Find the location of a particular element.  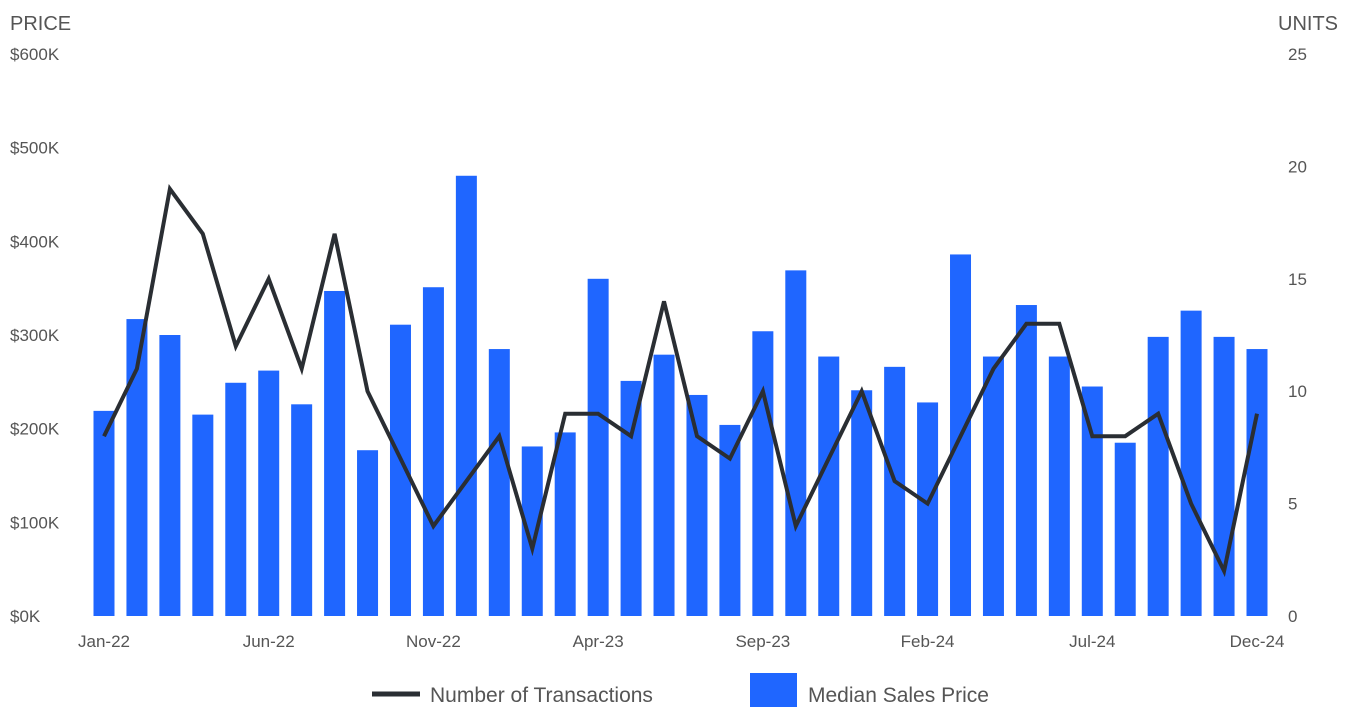

left-axis: $0K $100K $200K $300K $400K $500K $600K is located at coordinates (35, 335).